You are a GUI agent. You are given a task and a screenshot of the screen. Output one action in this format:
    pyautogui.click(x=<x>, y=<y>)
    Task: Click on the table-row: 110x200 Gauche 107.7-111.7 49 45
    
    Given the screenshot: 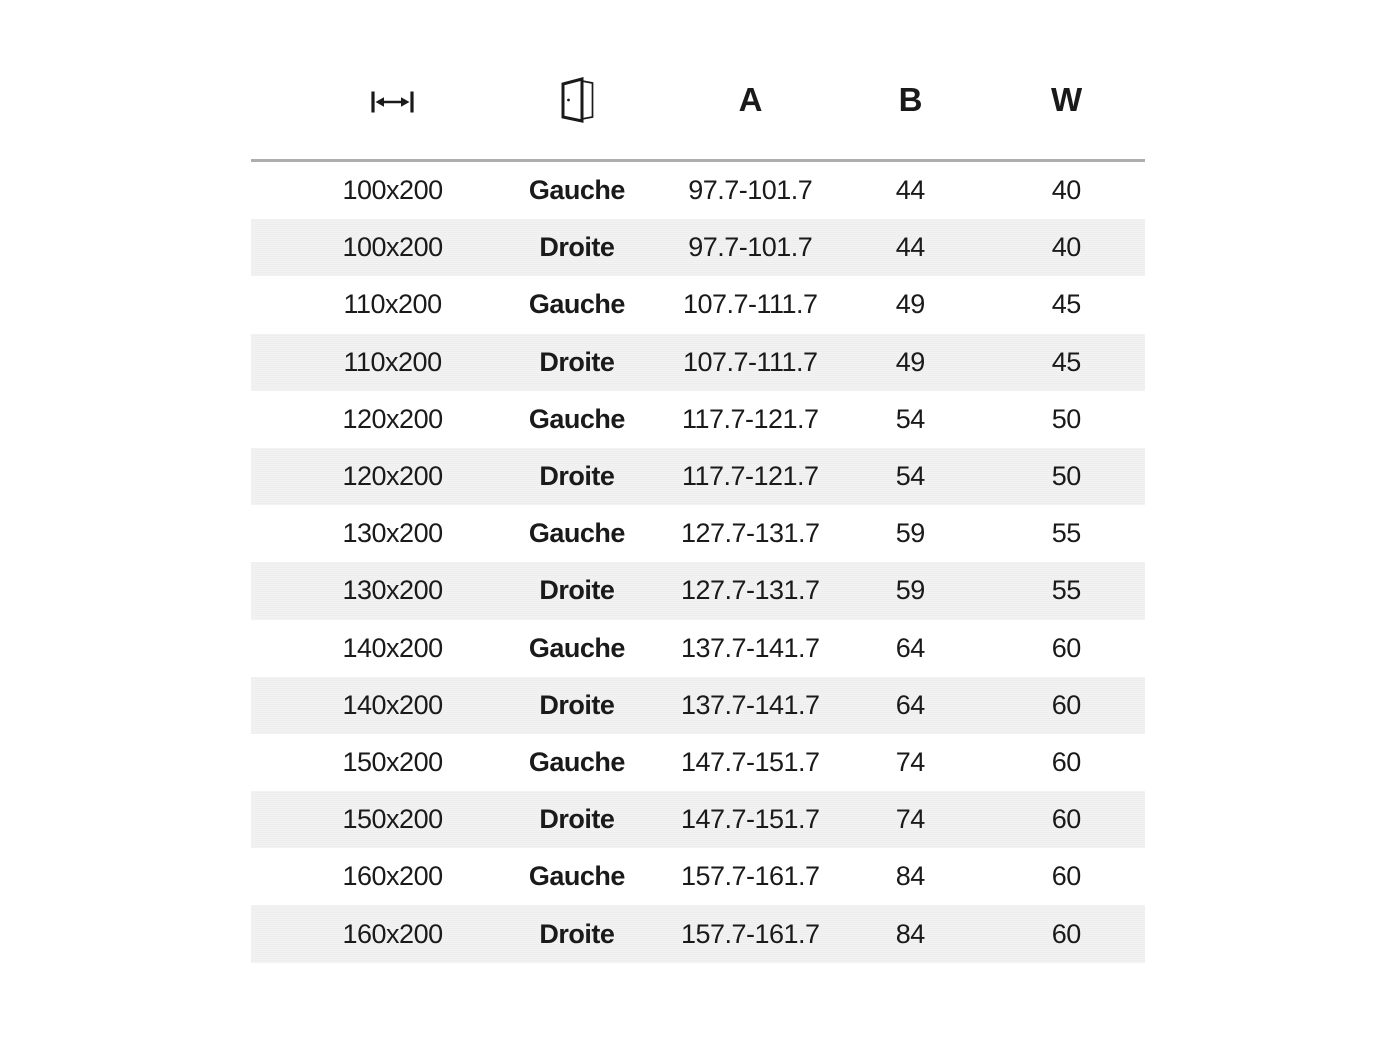 What is the action you would take?
    pyautogui.click(x=698, y=304)
    